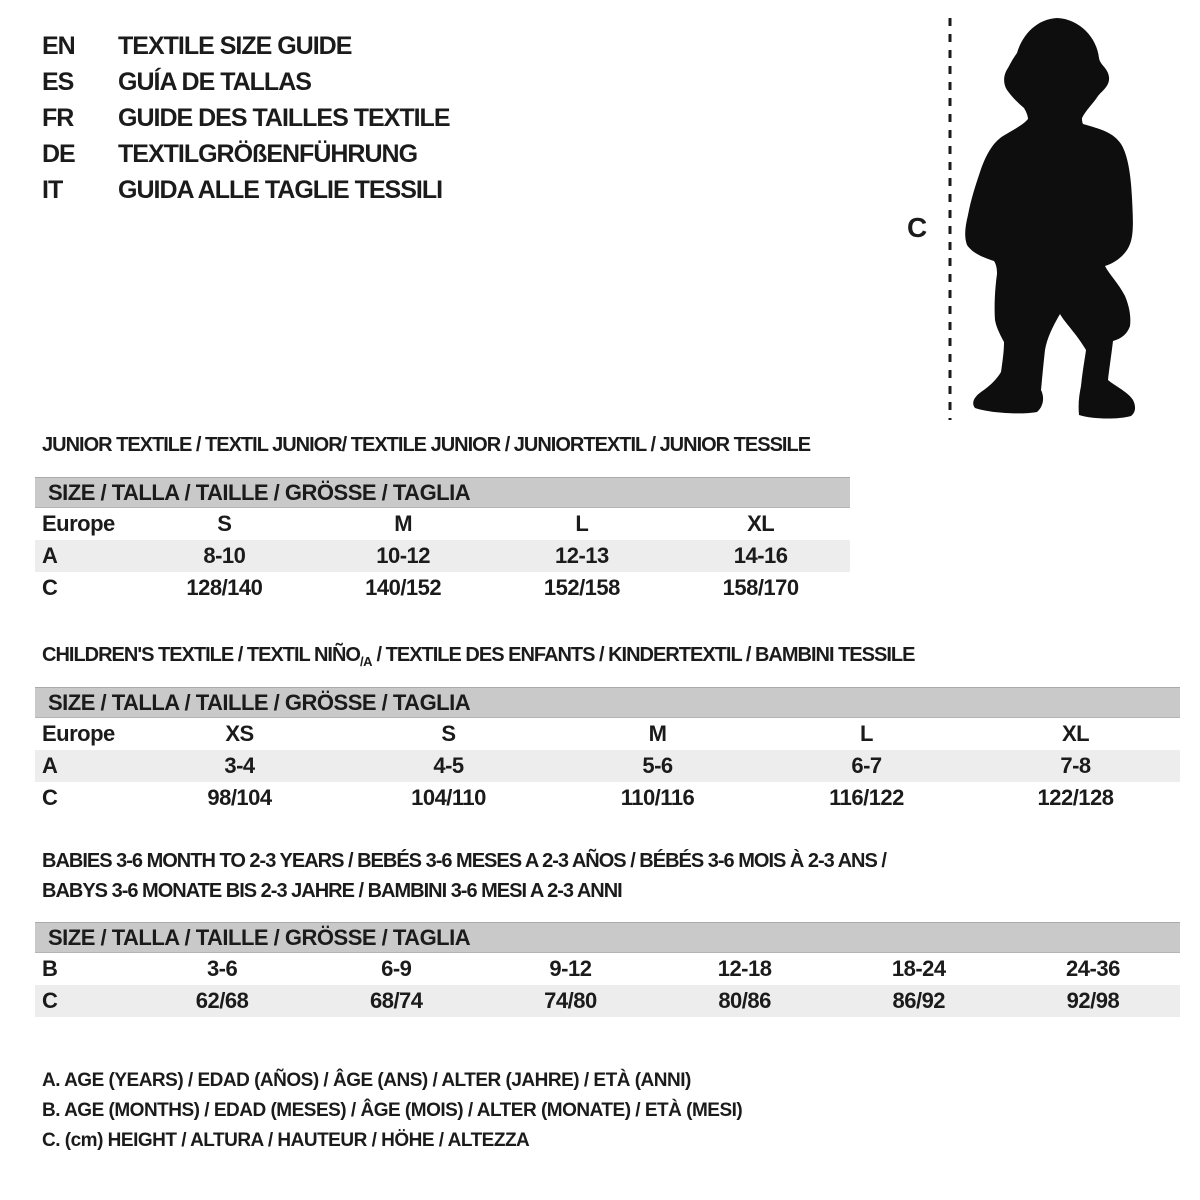 This screenshot has height=1200, width=1200. Describe the element at coordinates (1075, 797) in the screenshot. I see `height-cell: 122/128` at that location.